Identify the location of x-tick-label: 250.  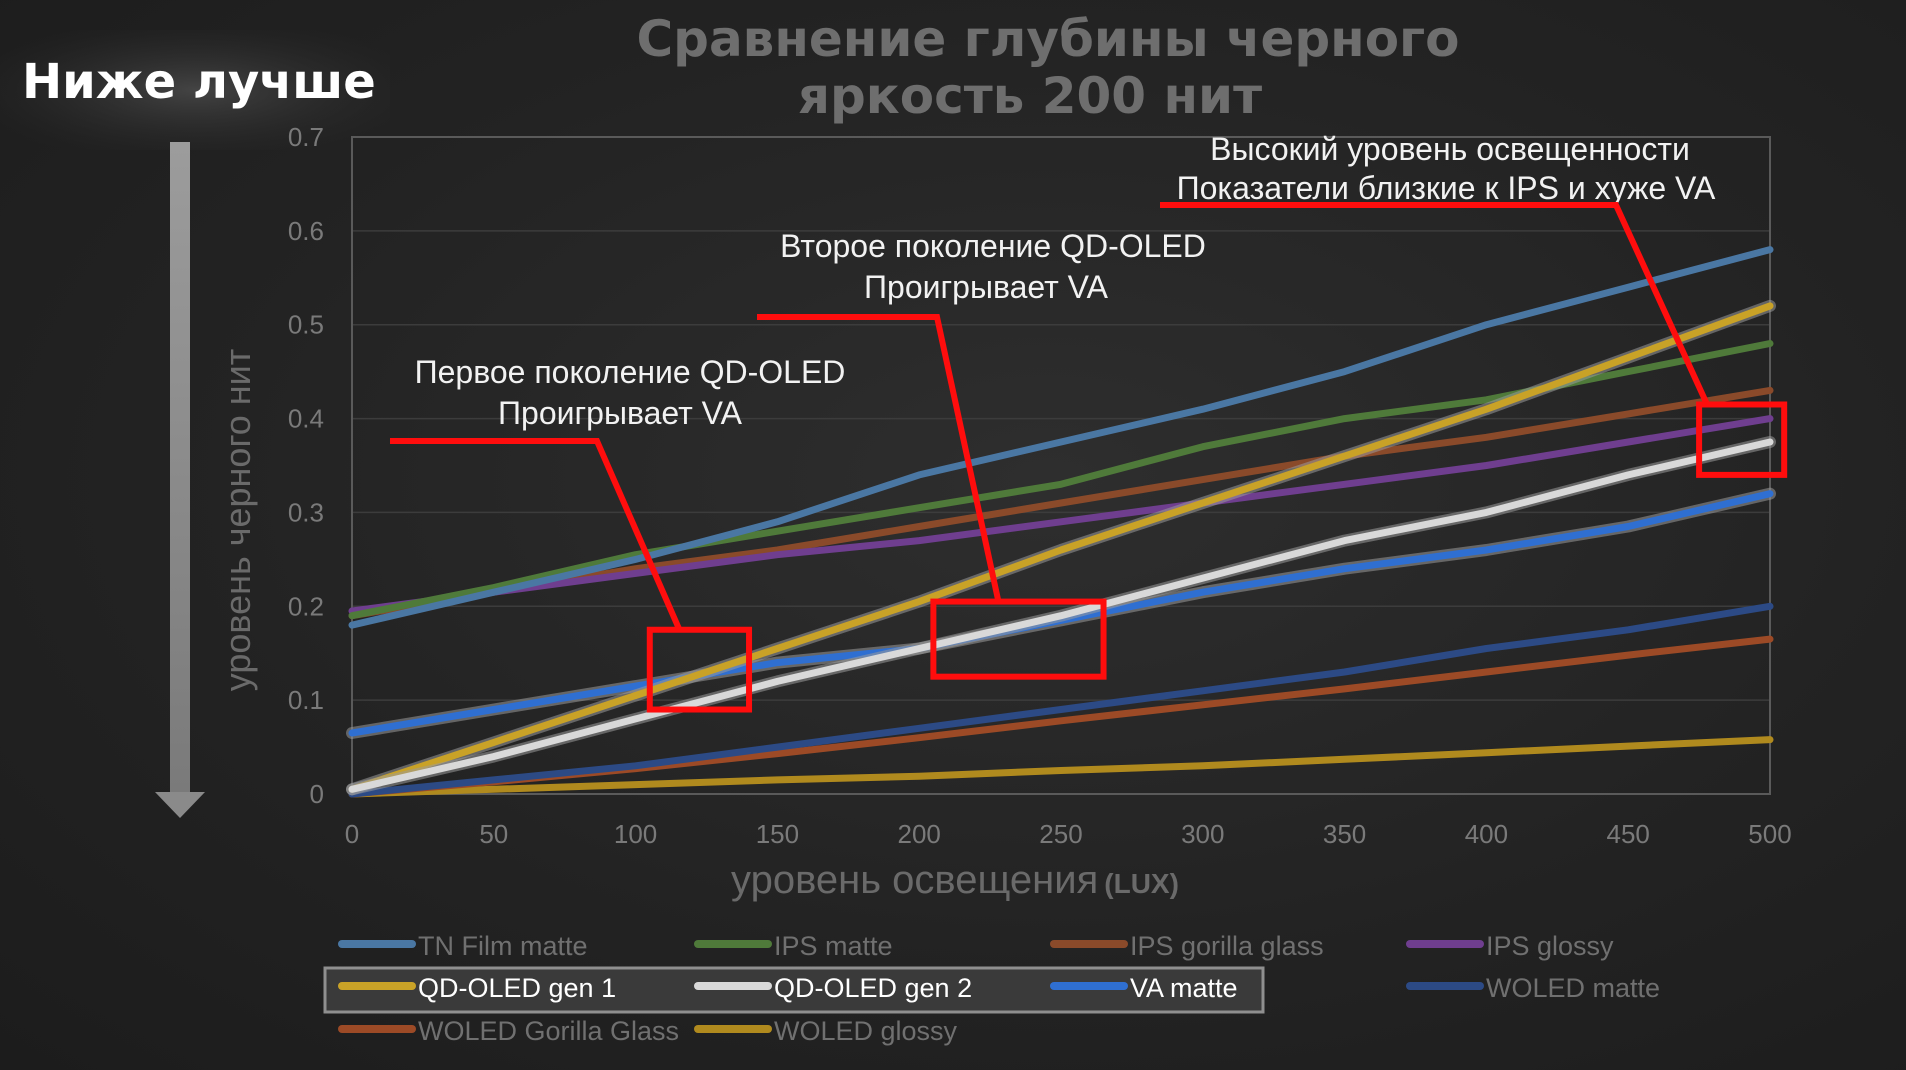
(1060, 834).